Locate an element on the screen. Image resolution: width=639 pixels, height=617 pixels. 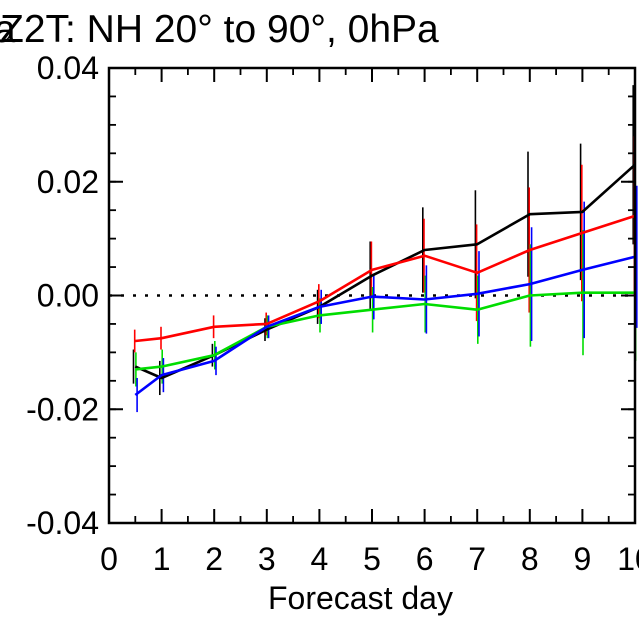
y-tick-label: 0.04 is located at coordinates (68, 68).